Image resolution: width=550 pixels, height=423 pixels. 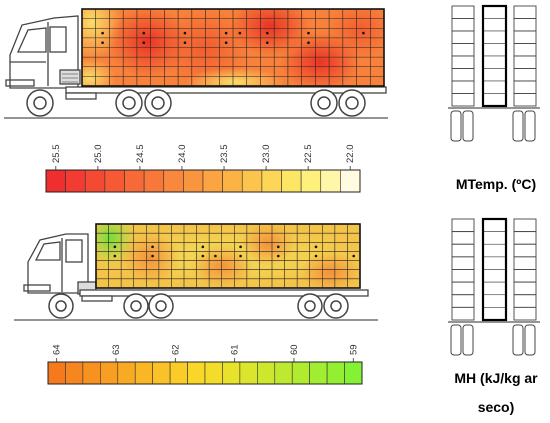 What do you see at coordinates (203, 157) in the screenshot?
I see `temperature-scale-ticks: 25.5 25.0 24.5 24.0 23.5 23.0 22.5 22.0` at bounding box center [203, 157].